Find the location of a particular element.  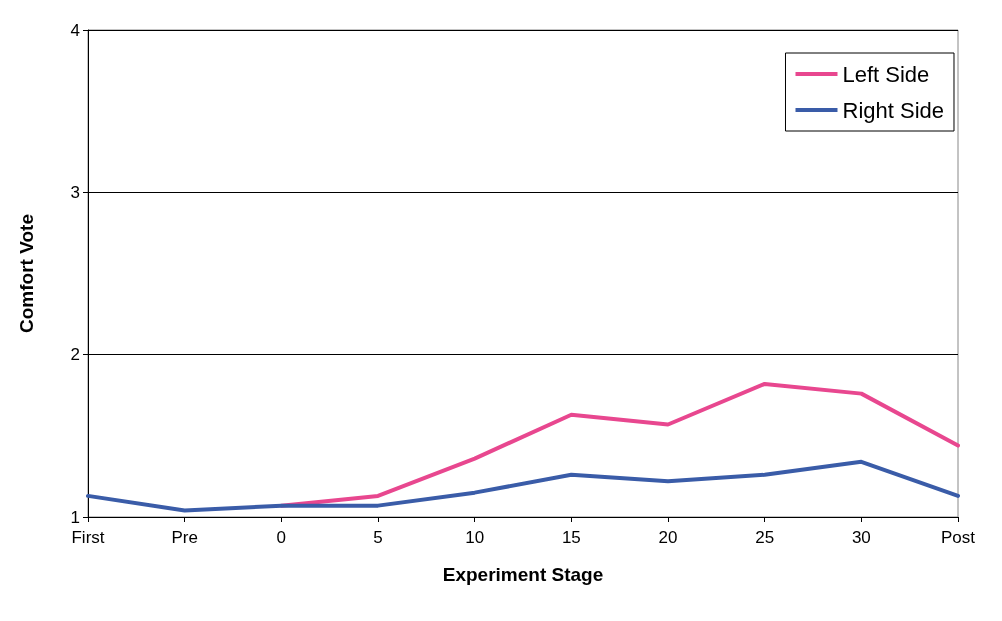

legend-label: Left Side is located at coordinates (886, 74).